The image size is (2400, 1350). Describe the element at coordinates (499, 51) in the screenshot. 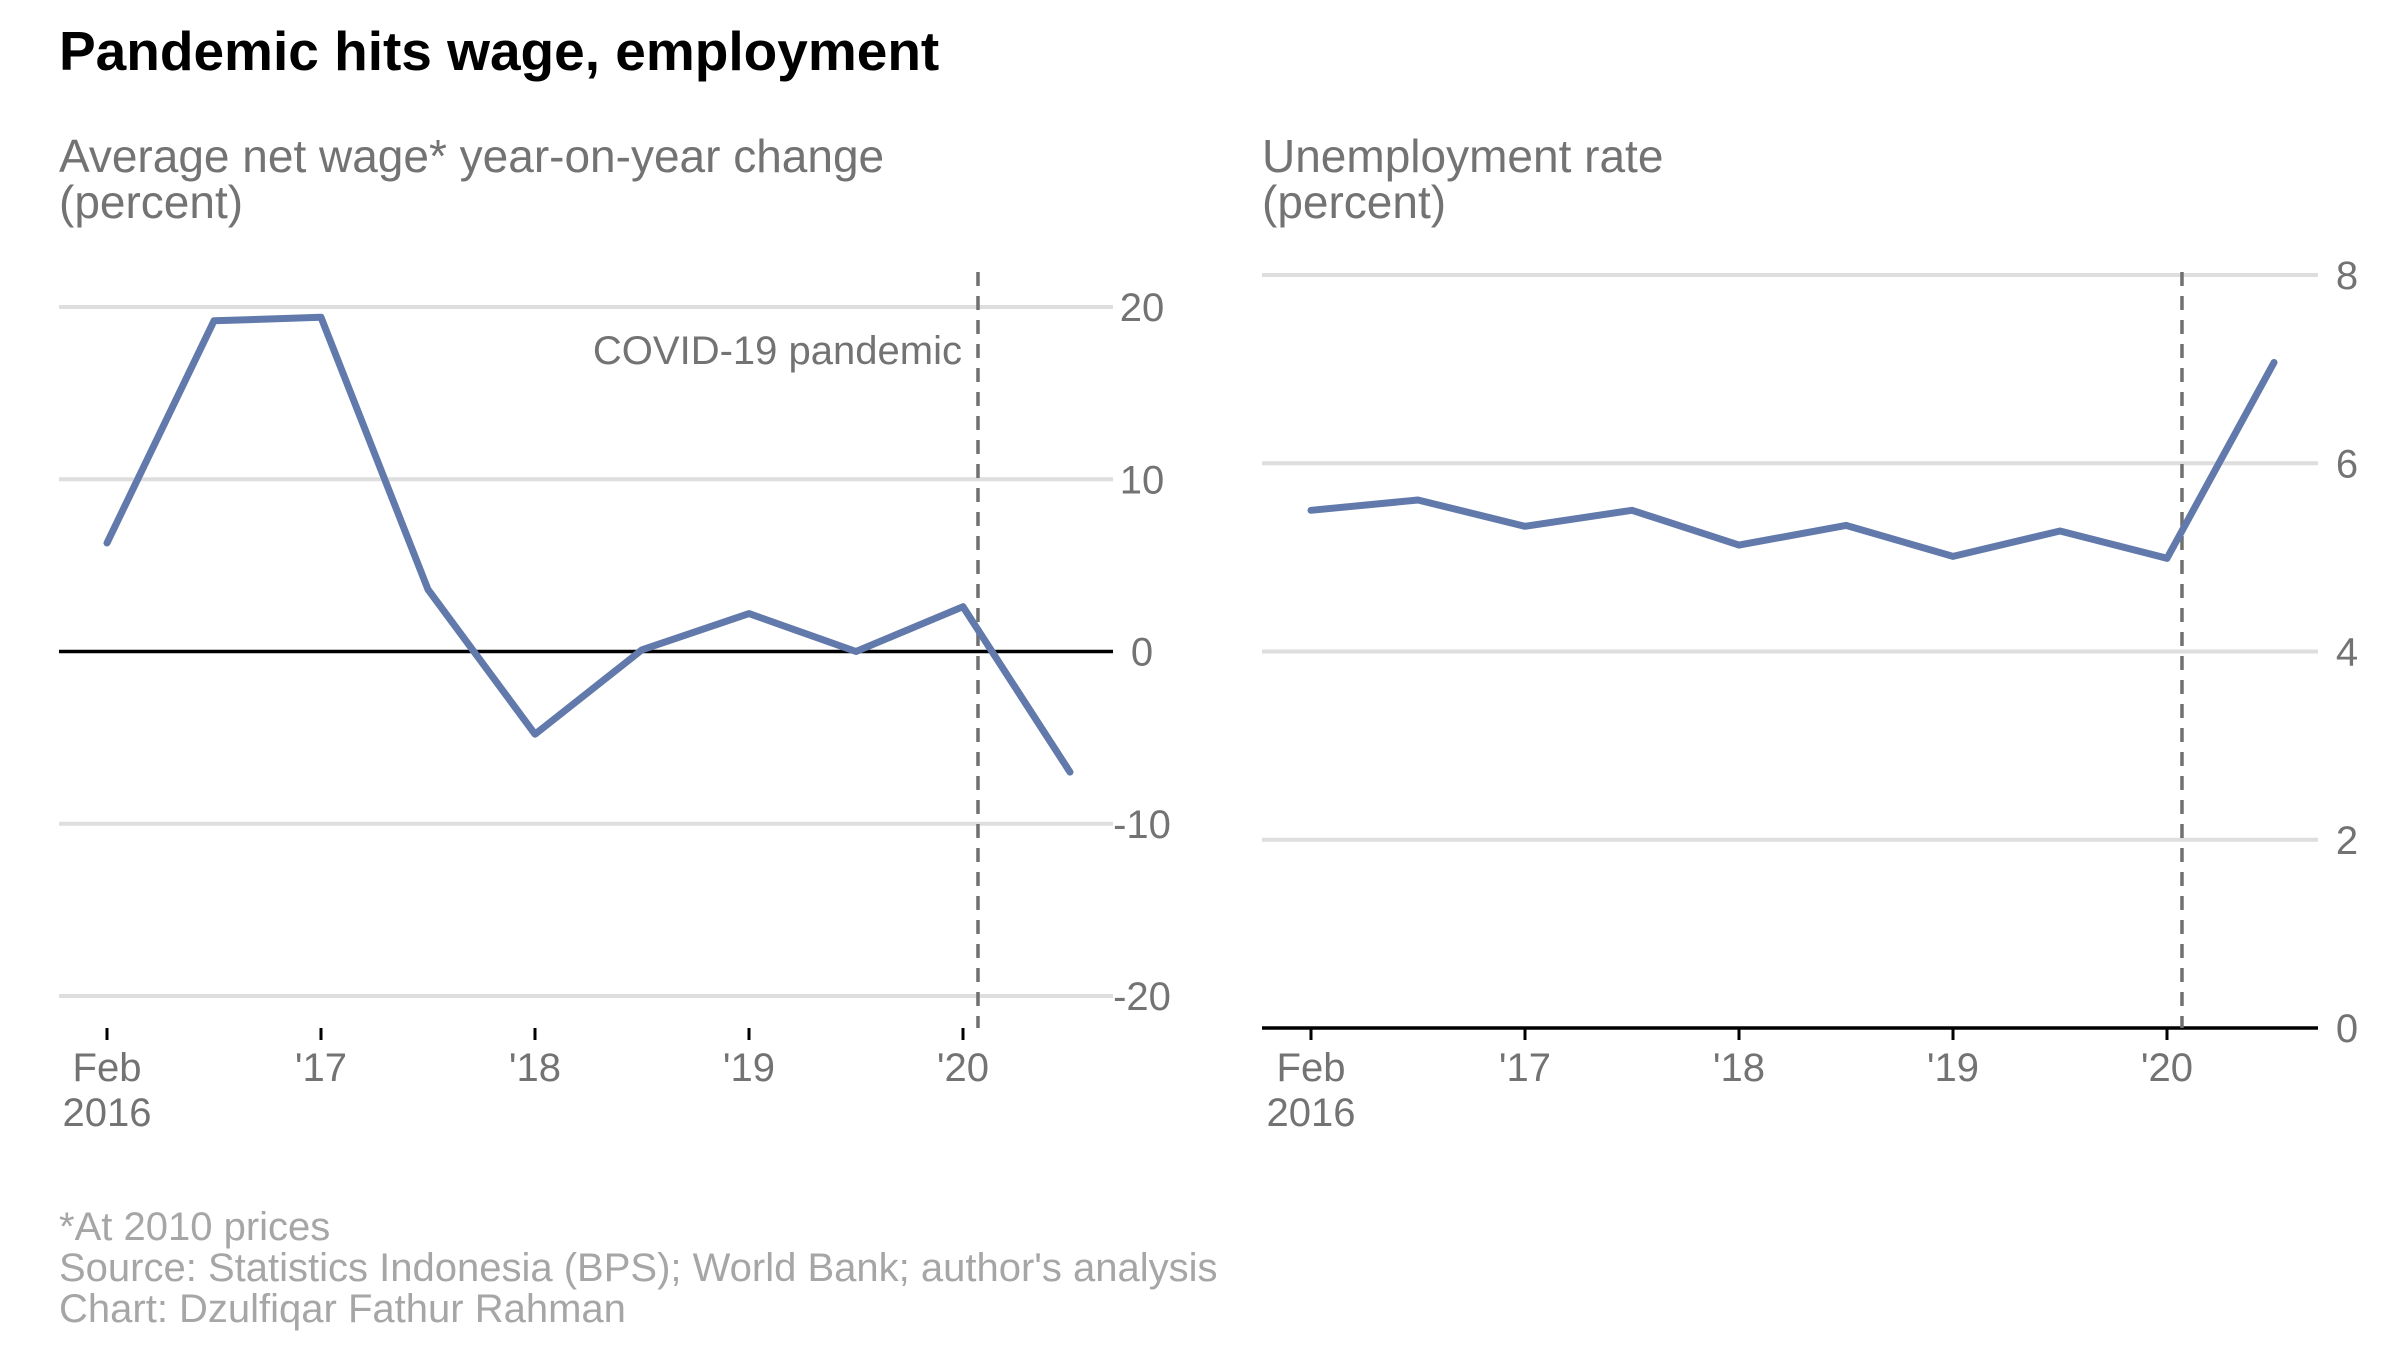

I see `chart-title: Pandemic hits wage, employment` at that location.